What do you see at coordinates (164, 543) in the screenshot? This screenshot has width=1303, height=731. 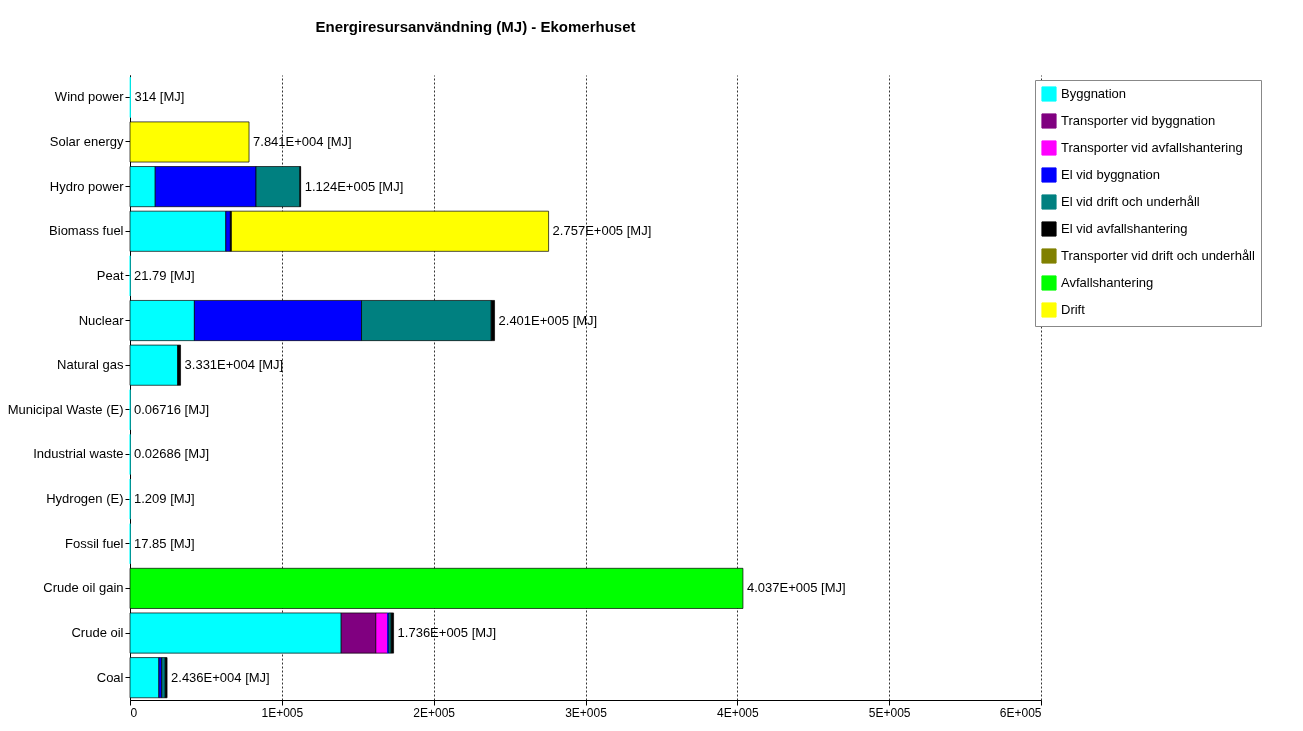 I see `total-label: 17.85 [MJ]` at bounding box center [164, 543].